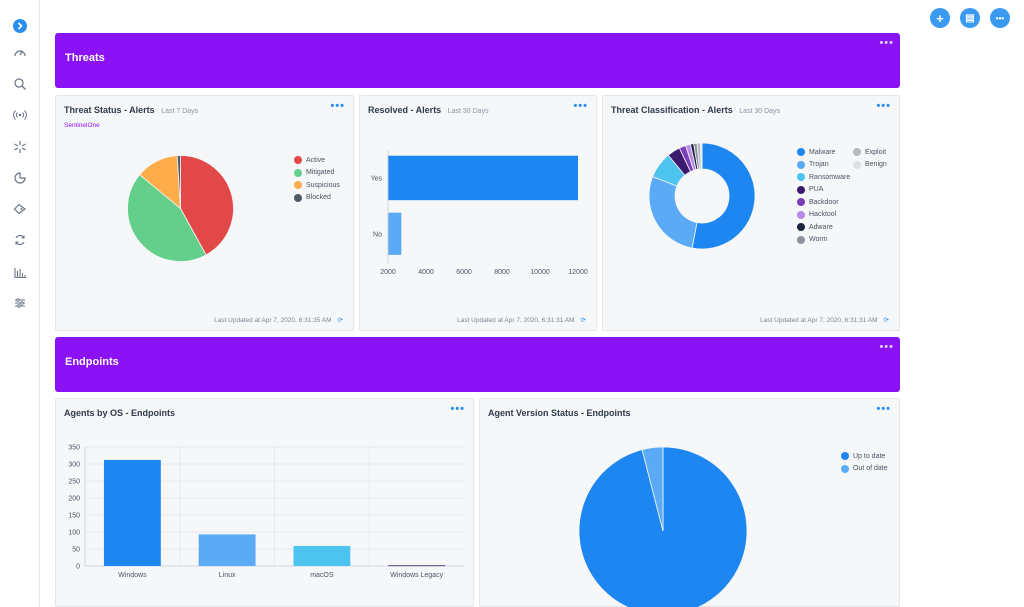 This screenshot has width=1024, height=607. Describe the element at coordinates (20, 240) in the screenshot. I see `sync-icon` at that location.